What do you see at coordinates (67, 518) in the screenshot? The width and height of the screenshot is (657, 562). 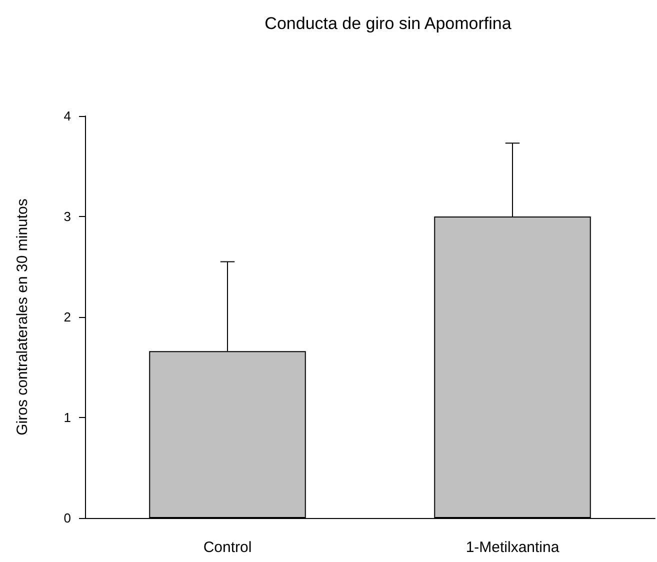 I see `y-tick-label: 0` at bounding box center [67, 518].